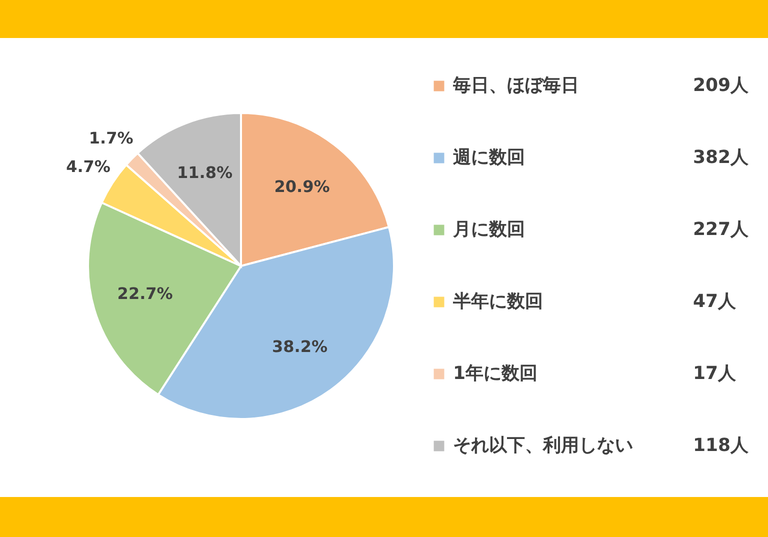 Image resolution: width=768 pixels, height=537 pixels. Describe the element at coordinates (88, 166) in the screenshot. I see `data-label: 4.7%` at that location.